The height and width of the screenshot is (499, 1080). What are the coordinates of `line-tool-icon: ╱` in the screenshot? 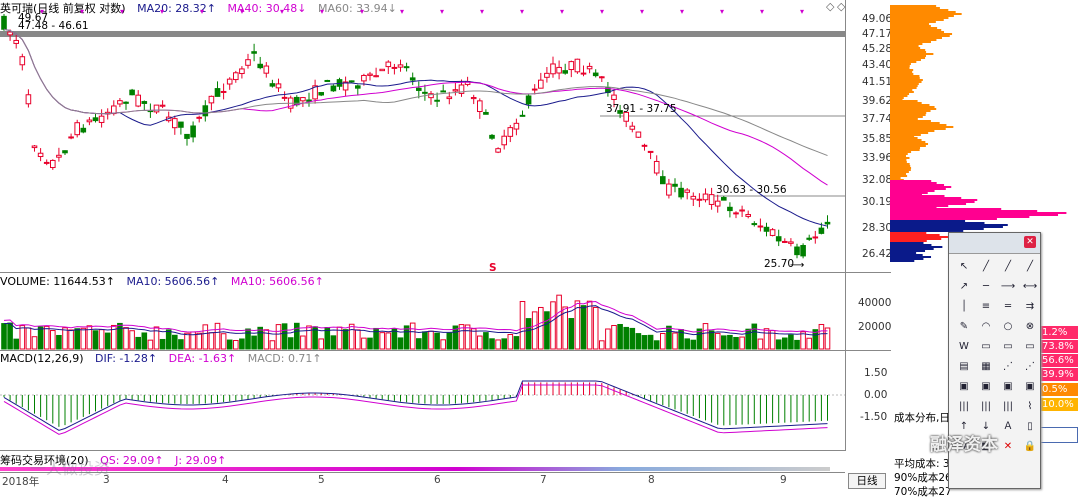 It's located at (986, 266).